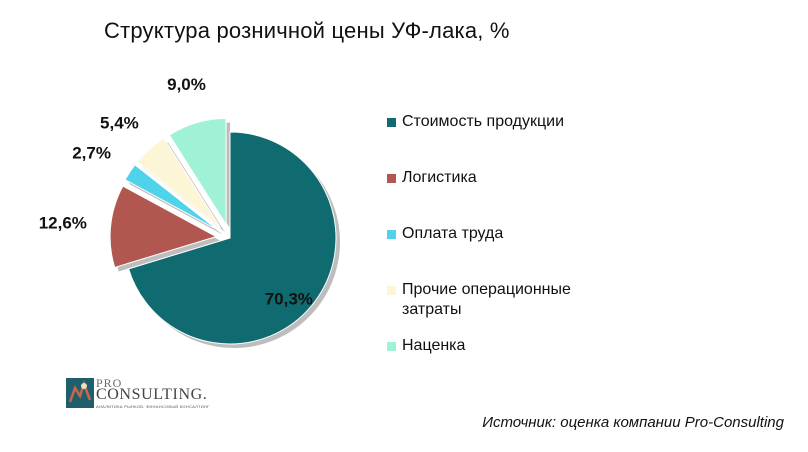  What do you see at coordinates (434, 345) in the screenshot?
I see `legend-label: Наценка` at bounding box center [434, 345].